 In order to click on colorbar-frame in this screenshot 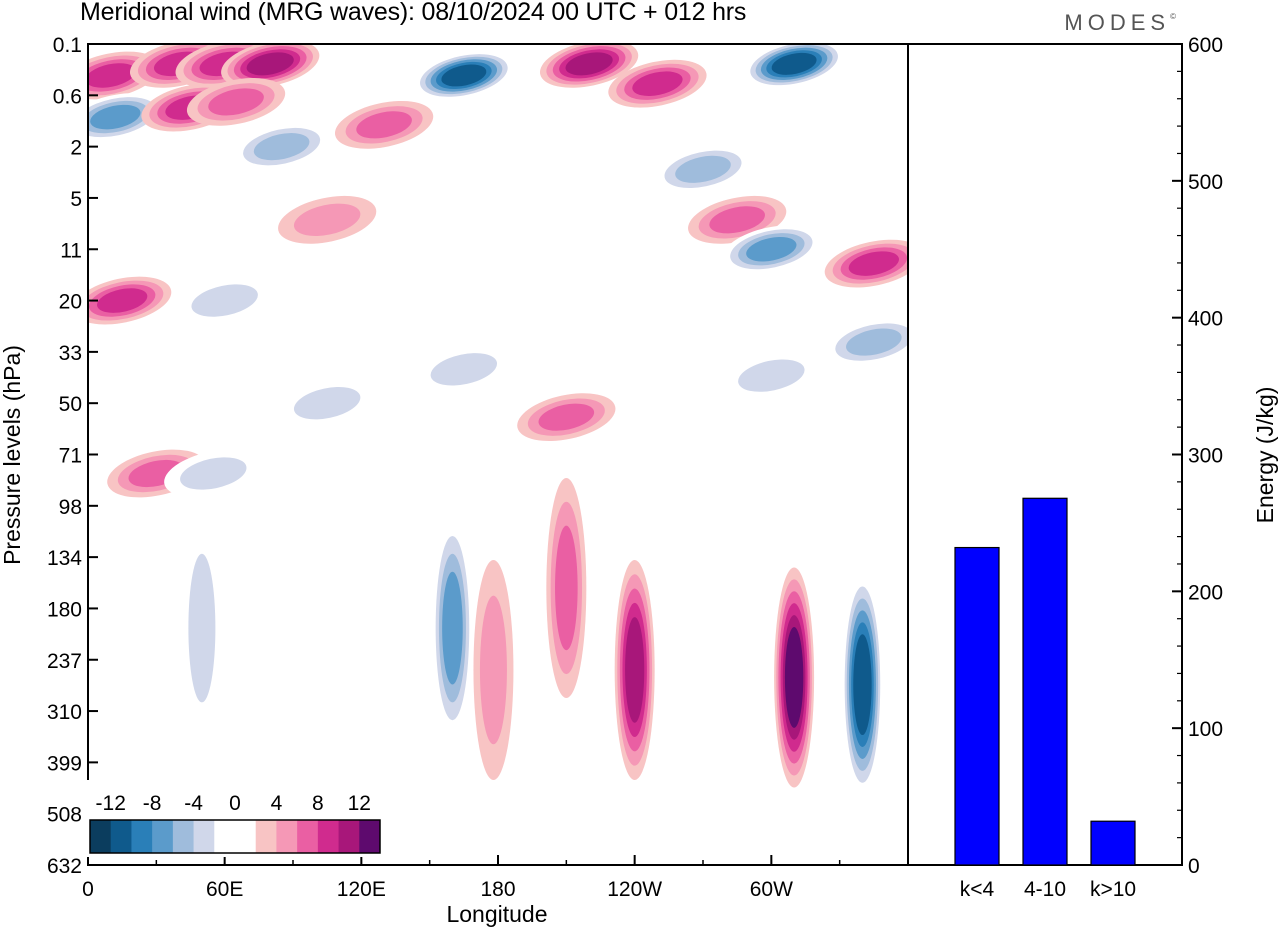, I will do `click(235, 836)`.